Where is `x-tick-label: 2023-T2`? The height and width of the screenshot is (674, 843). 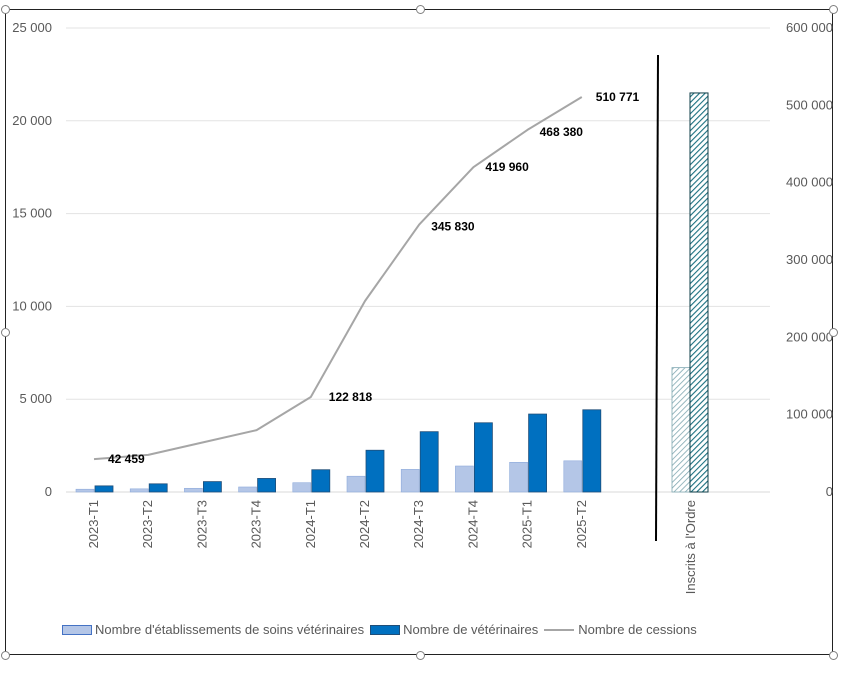 x-tick-label: 2023-T2 is located at coordinates (147, 524).